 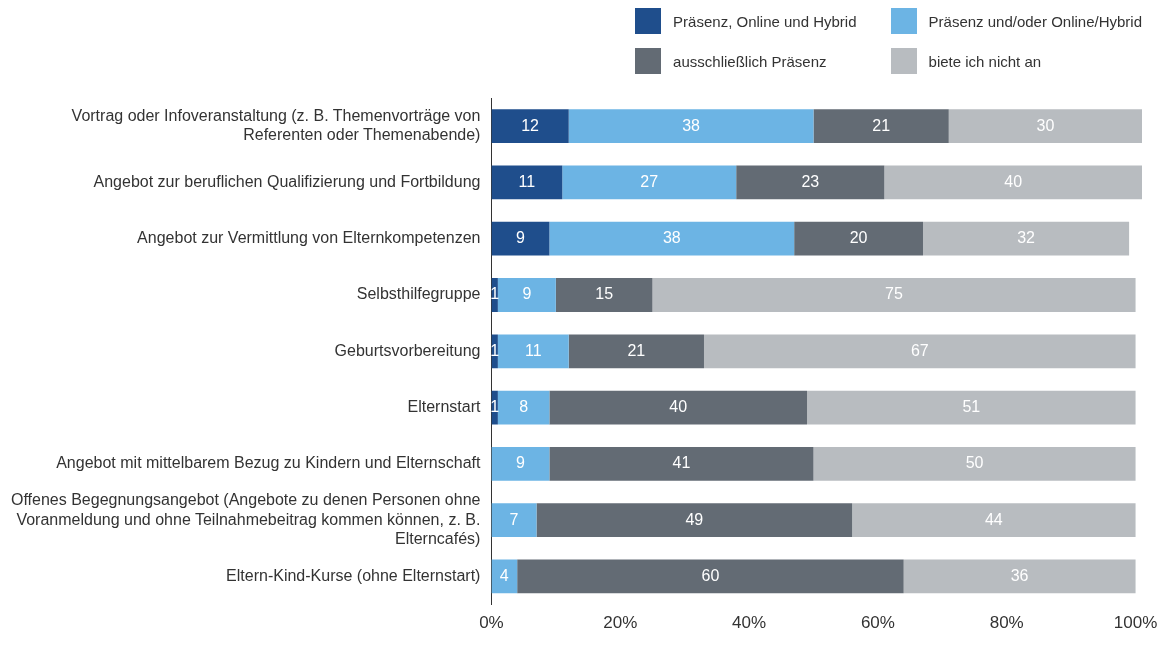 I want to click on data-label: 49, so click(x=694, y=519).